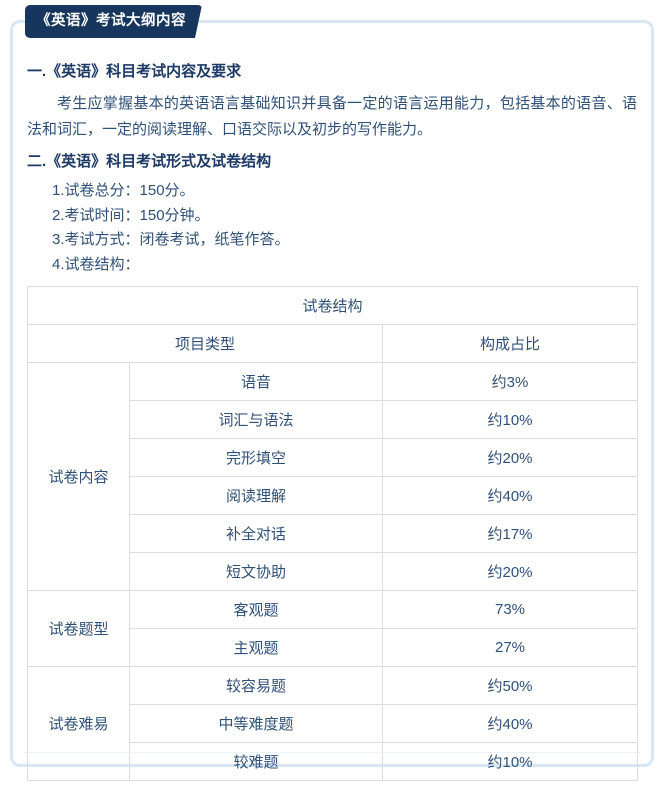 Image resolution: width=664 pixels, height=787 pixels. Describe the element at coordinates (131, 215) in the screenshot. I see `list-item-duration: 2.考试时间：150分钟。` at that location.